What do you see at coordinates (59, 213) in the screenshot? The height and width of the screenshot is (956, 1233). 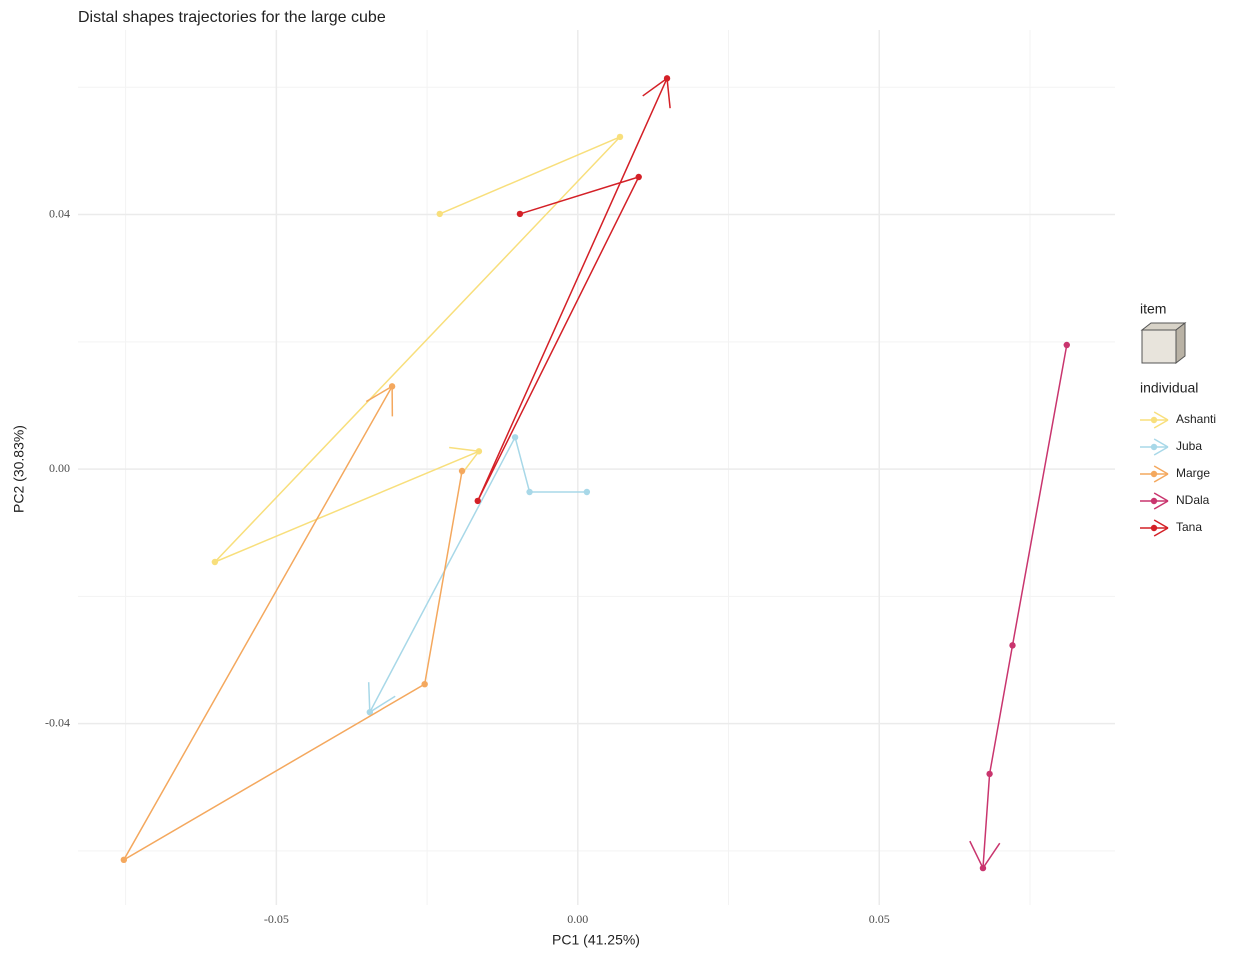 I see `y-tick-label: 0.04` at bounding box center [59, 213].